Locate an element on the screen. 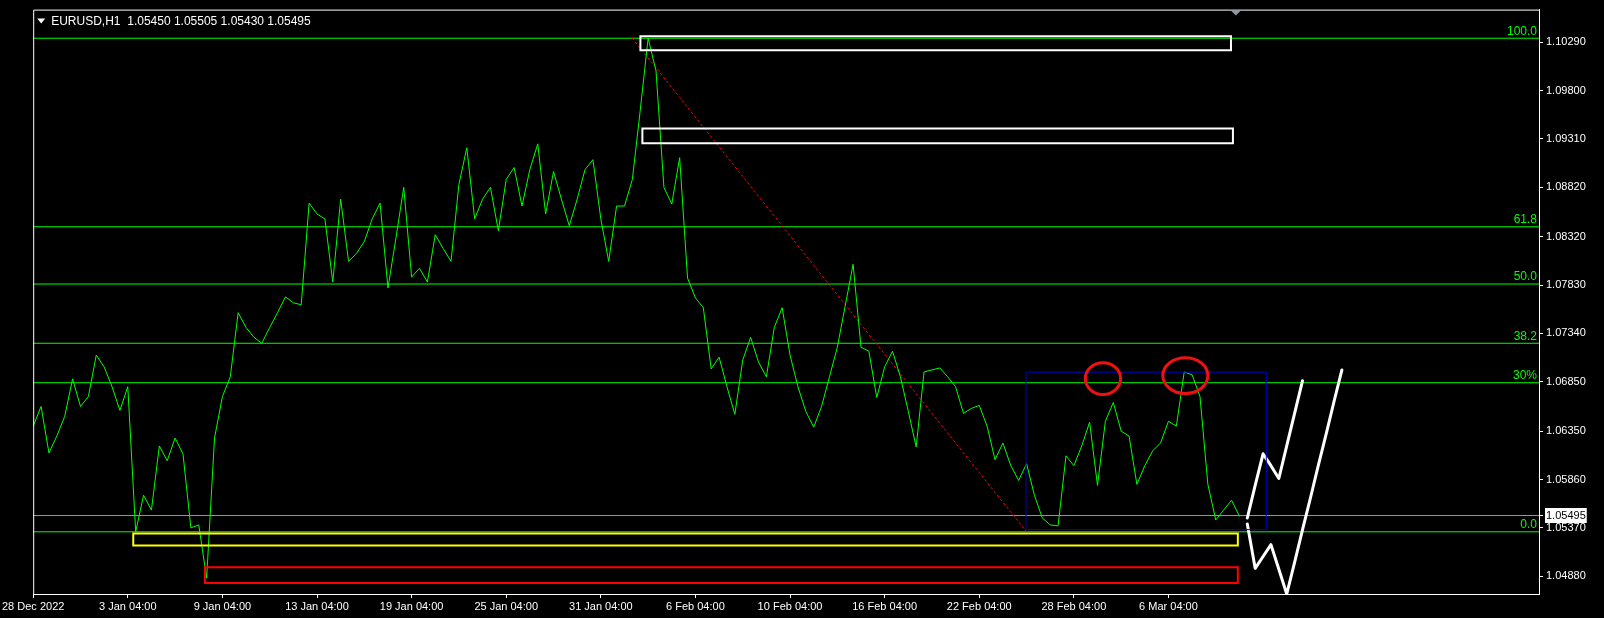 This screenshot has height=618, width=1604. x-tick-label: 28 Feb 04:00 is located at coordinates (1074, 605).